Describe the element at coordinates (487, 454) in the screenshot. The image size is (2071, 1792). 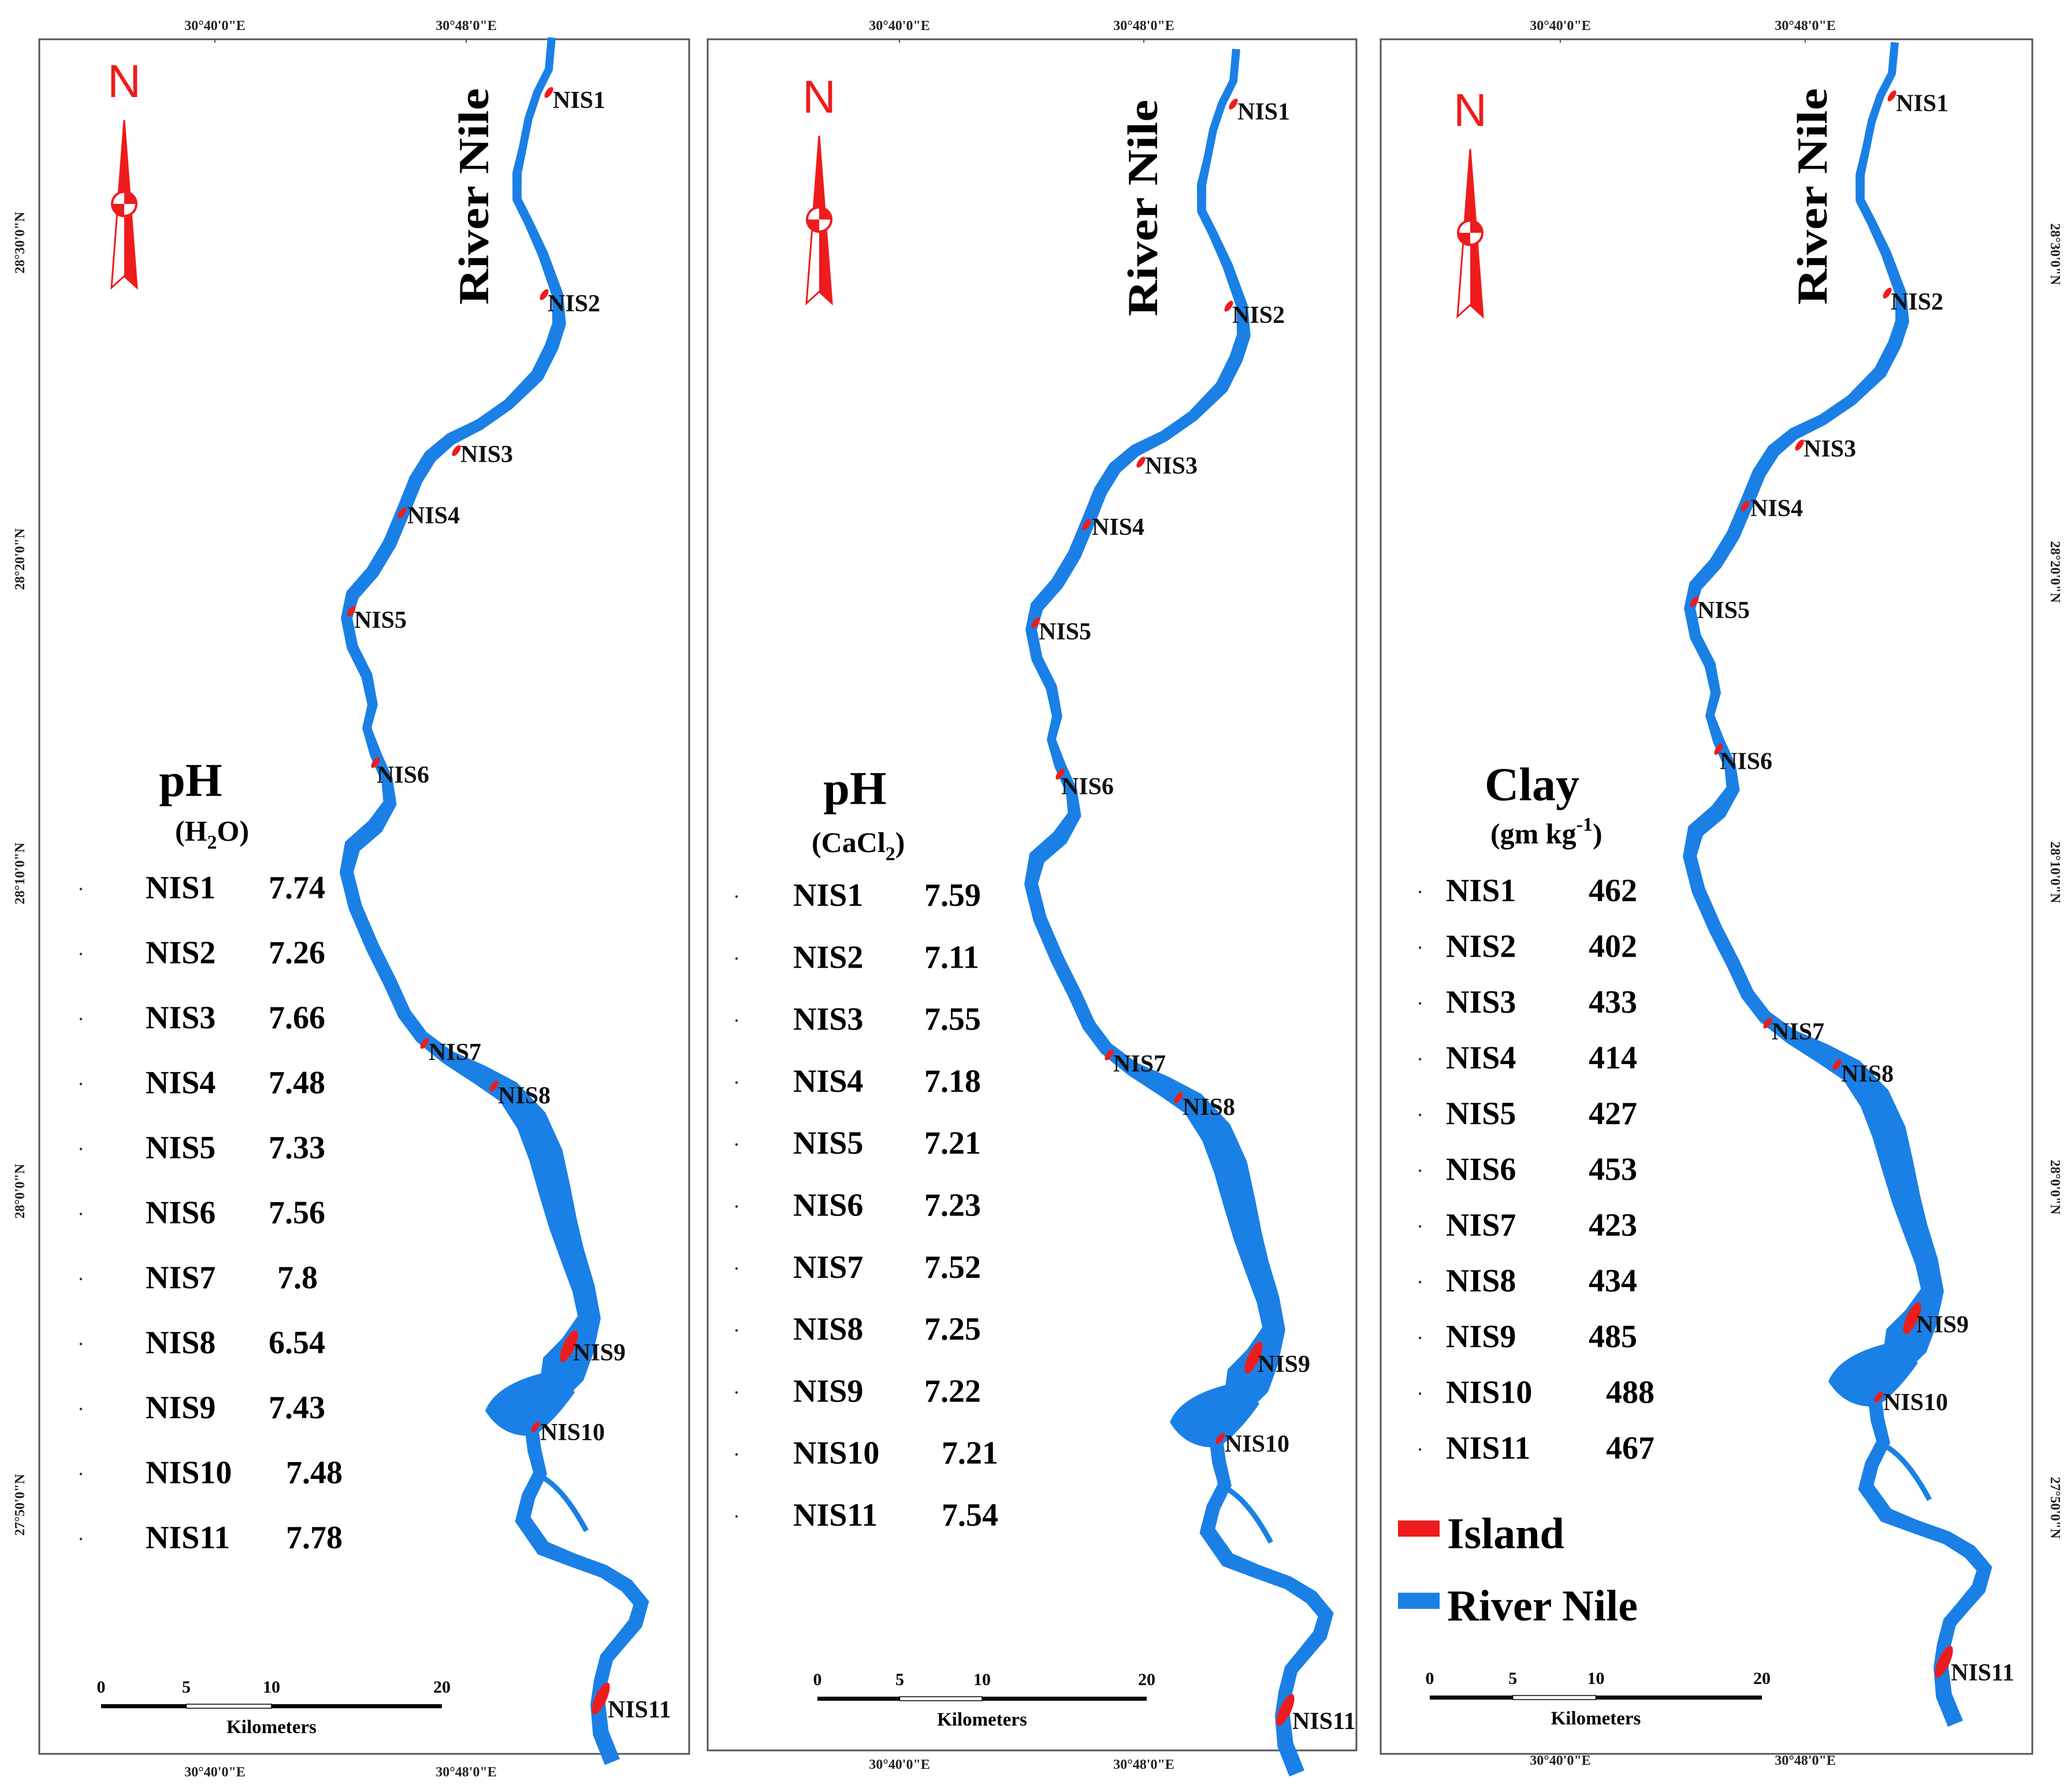
I see `site-label-nis3: NIS3` at that location.